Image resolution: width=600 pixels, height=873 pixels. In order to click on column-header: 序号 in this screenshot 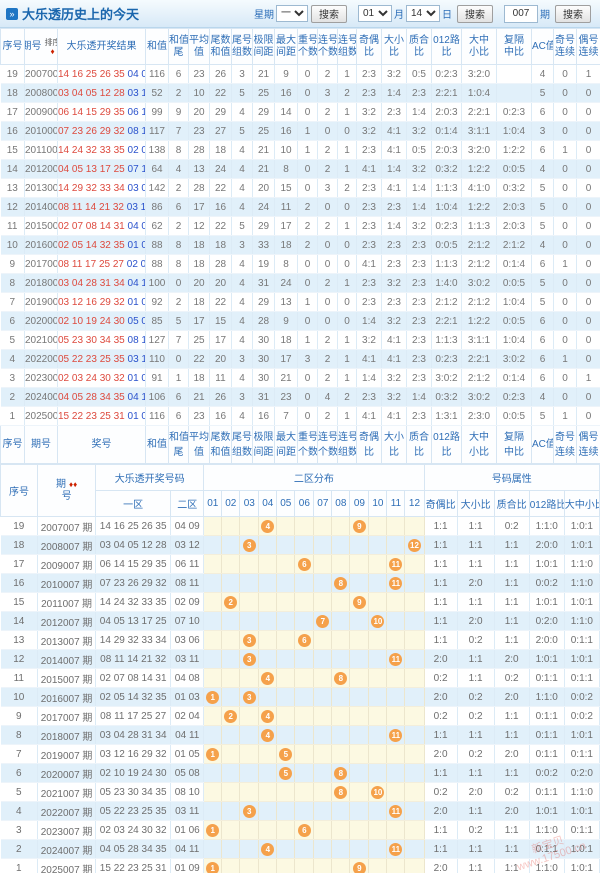, I will do `click(12, 46)`.